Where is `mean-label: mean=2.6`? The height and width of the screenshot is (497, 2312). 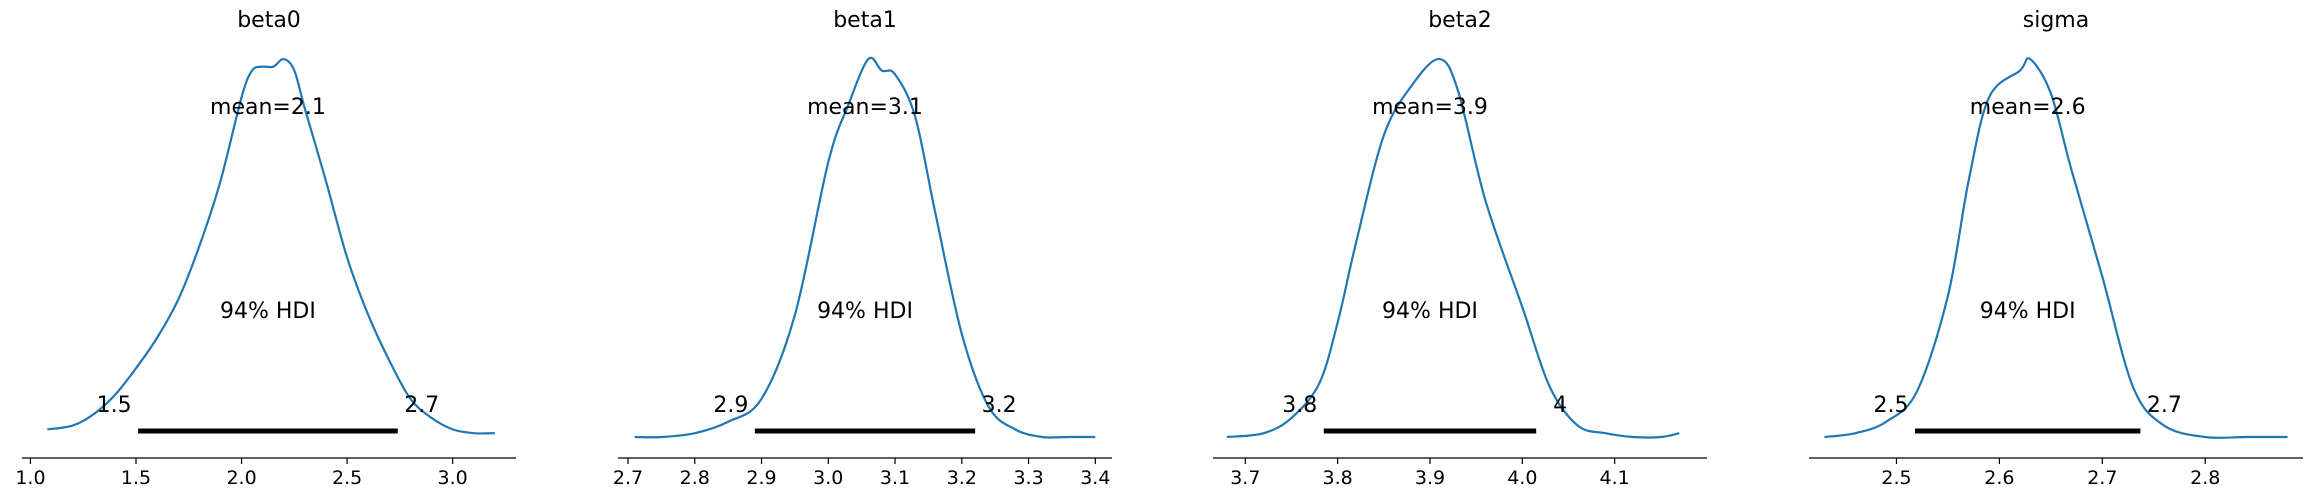
mean-label: mean=2.6 is located at coordinates (2028, 107).